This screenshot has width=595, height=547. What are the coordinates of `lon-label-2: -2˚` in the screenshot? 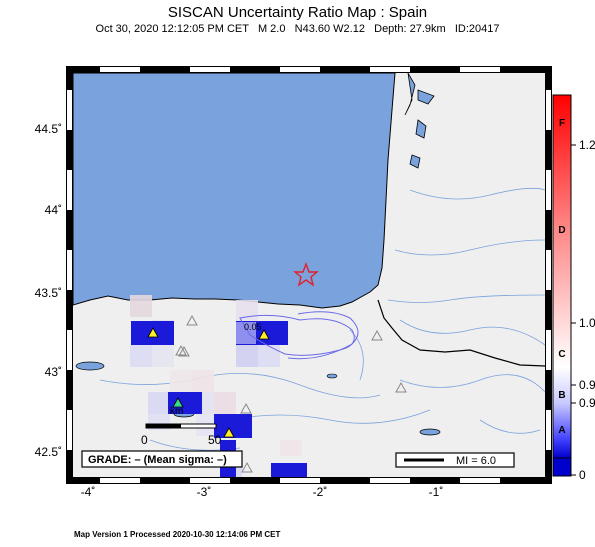 It's located at (320, 492).